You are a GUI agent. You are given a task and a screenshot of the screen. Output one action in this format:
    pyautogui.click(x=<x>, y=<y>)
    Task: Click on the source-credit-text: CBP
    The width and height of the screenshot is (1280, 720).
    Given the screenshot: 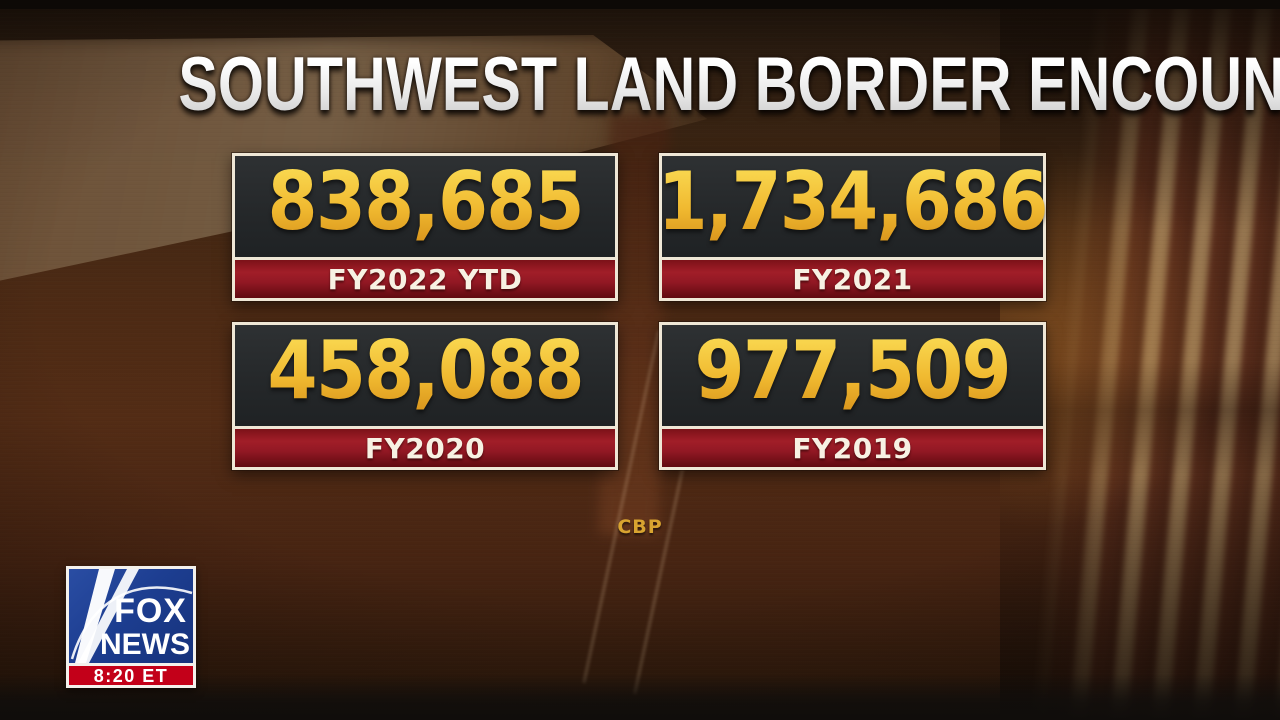 What is the action you would take?
    pyautogui.click(x=640, y=527)
    